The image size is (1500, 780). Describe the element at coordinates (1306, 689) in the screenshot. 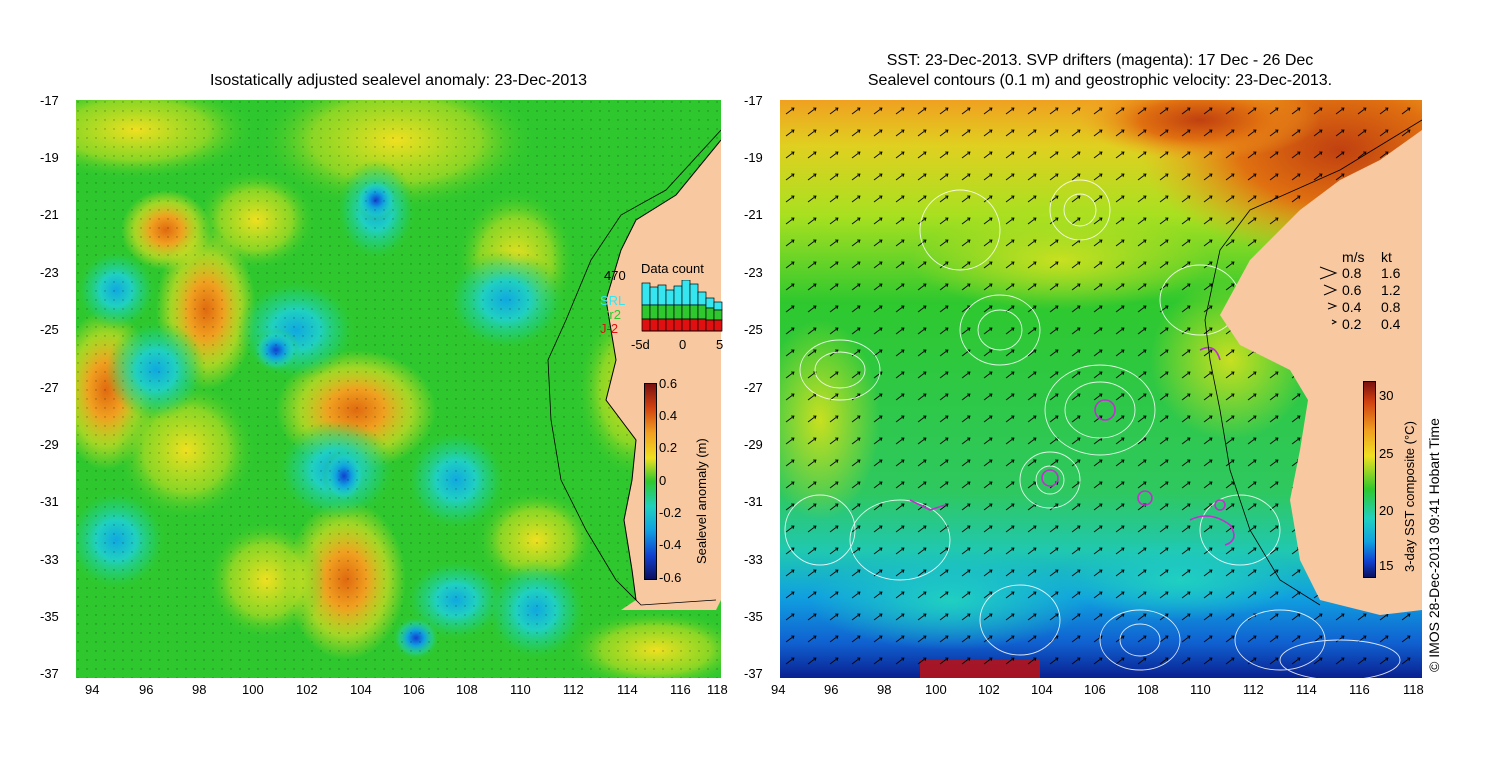

I see `right-lon-tick: 114` at that location.